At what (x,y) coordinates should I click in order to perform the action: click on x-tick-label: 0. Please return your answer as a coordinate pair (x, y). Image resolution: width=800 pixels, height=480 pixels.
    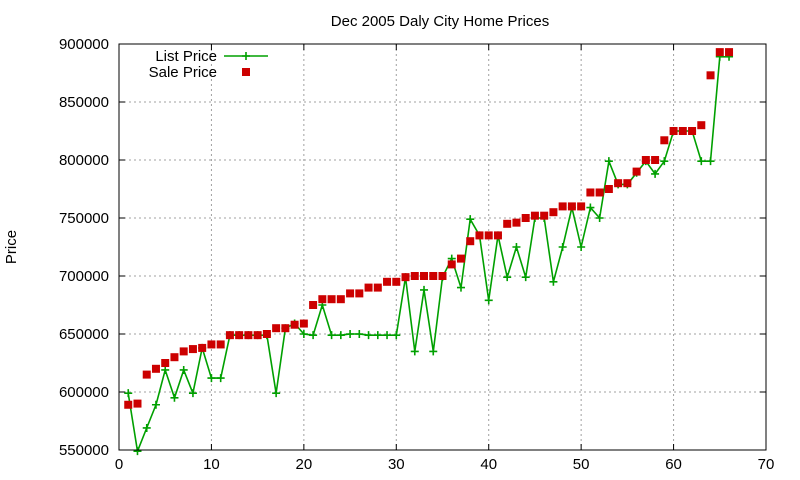
    Looking at the image, I should click on (119, 464).